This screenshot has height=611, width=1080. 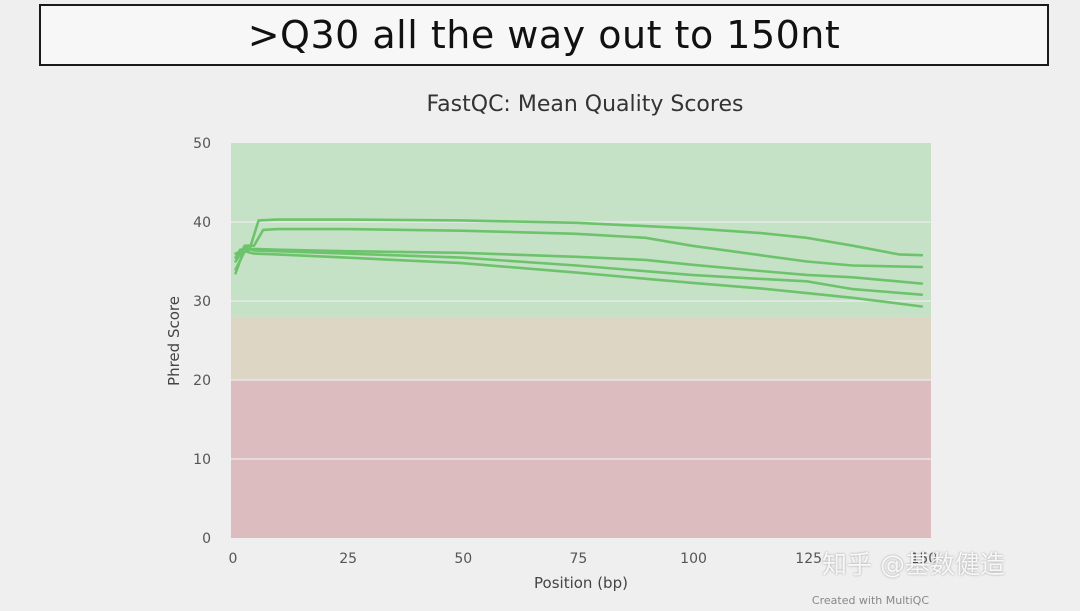 What do you see at coordinates (202, 302) in the screenshot?
I see `y-tick-label: 30` at bounding box center [202, 302].